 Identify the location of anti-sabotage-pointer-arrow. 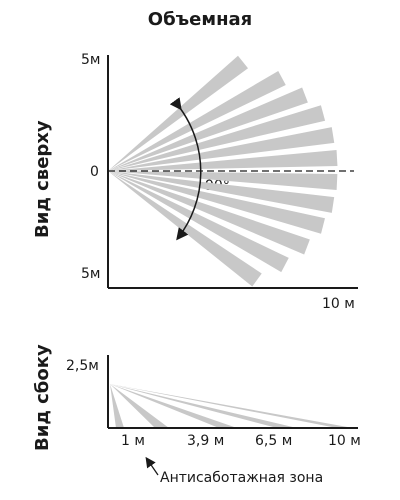
(152, 466).